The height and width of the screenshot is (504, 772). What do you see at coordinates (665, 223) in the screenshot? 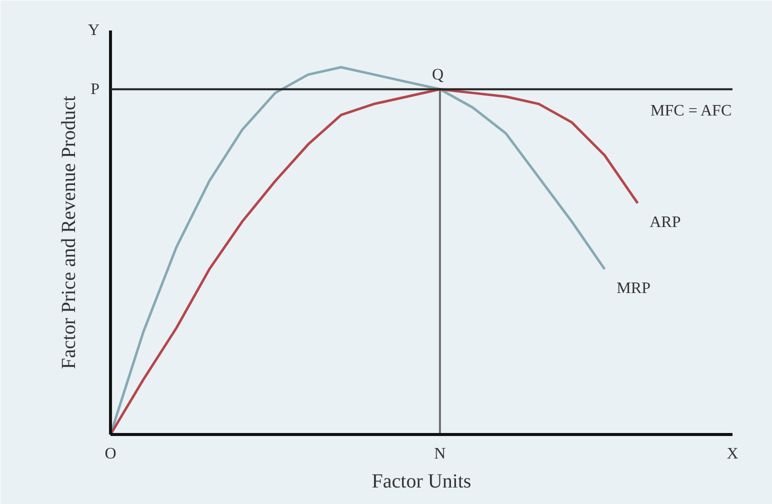
I see `series-label: ARP` at bounding box center [665, 223].